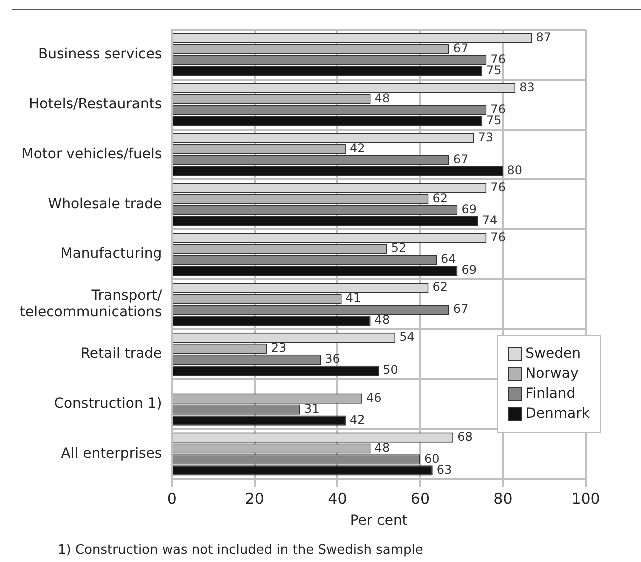 This screenshot has width=641, height=562. Describe the element at coordinates (241, 550) in the screenshot. I see `text: 1) Construction was not included in the Swedish sample` at that location.